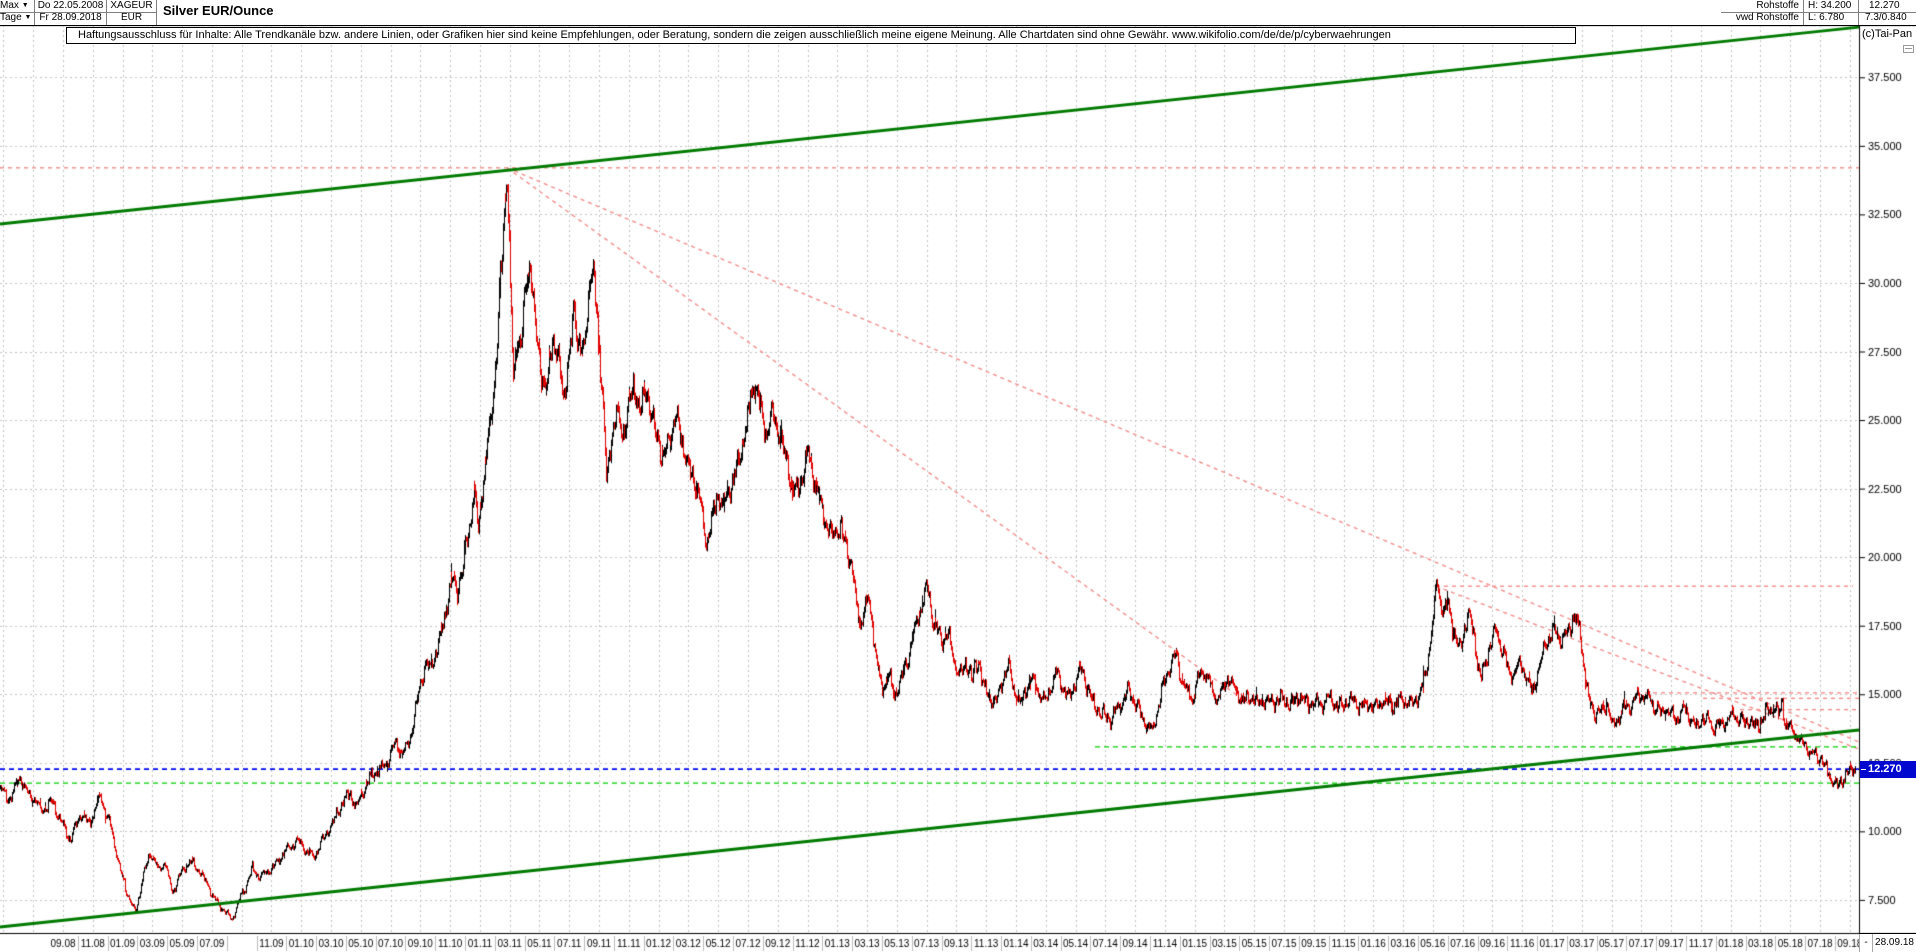 This screenshot has width=1916, height=952. I want to click on range-dropdown: Max ▼, so click(17, 6).